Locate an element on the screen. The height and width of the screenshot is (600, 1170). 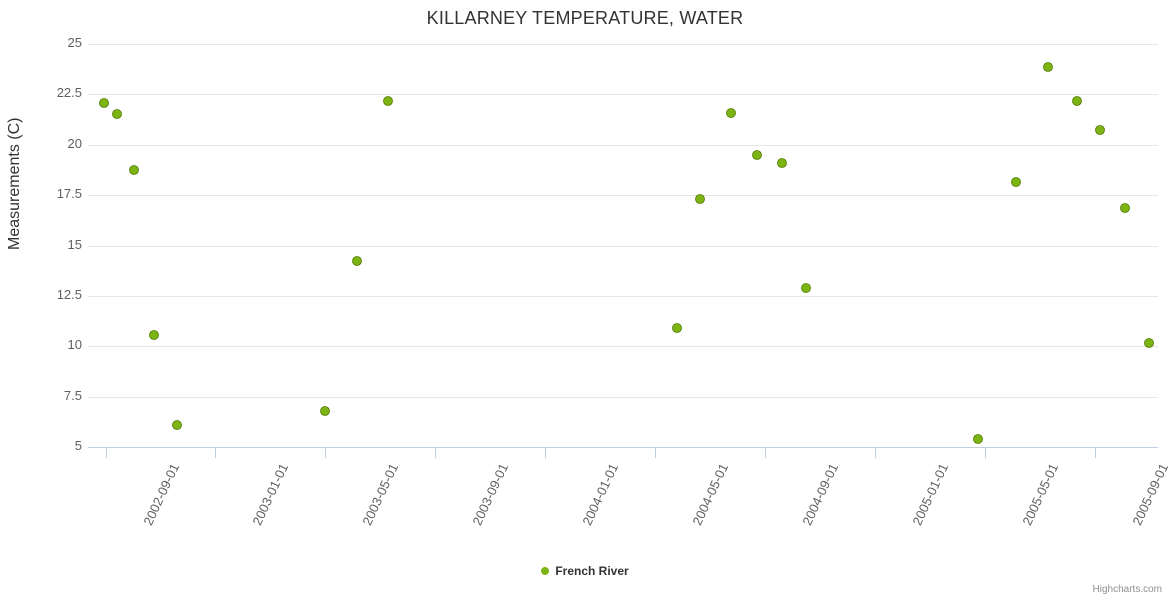
chart-legend: French River is located at coordinates (585, 570).